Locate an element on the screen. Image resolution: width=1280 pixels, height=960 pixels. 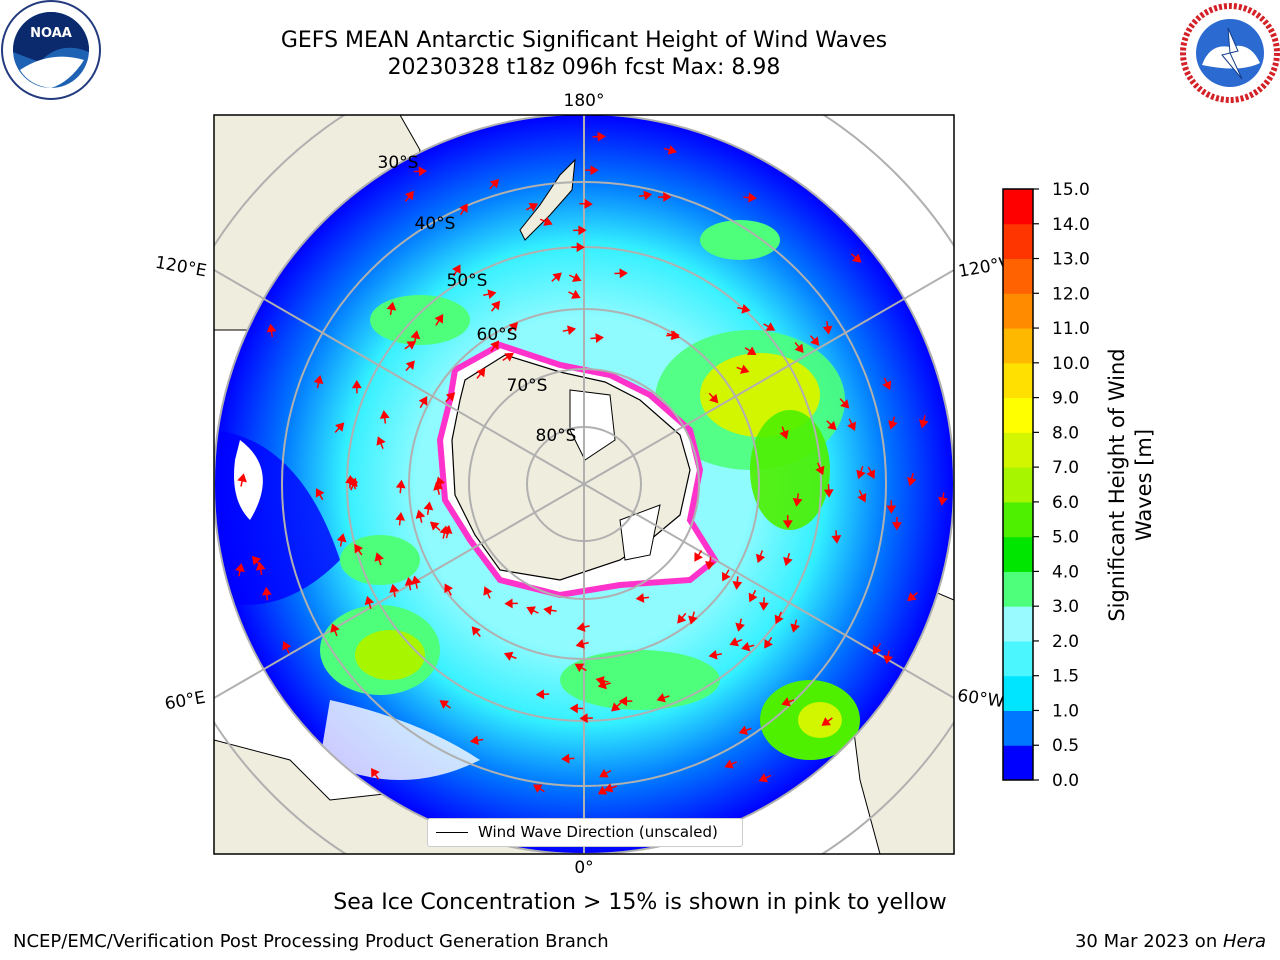
legend-line is located at coordinates (452, 832).